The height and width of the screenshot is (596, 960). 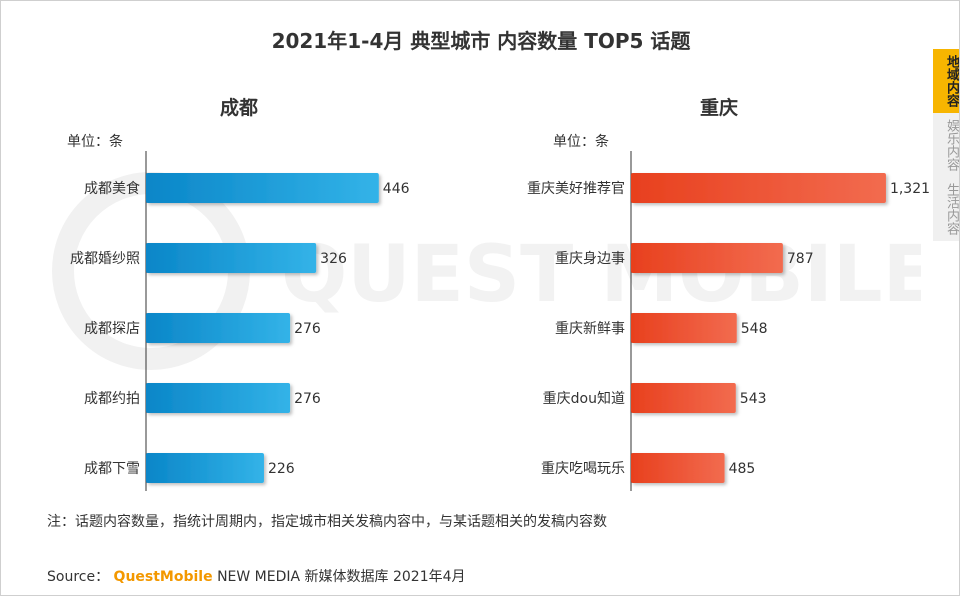 What do you see at coordinates (583, 469) in the screenshot?
I see `chongqing-category-label: 重庆吃喝玩乐` at bounding box center [583, 469].